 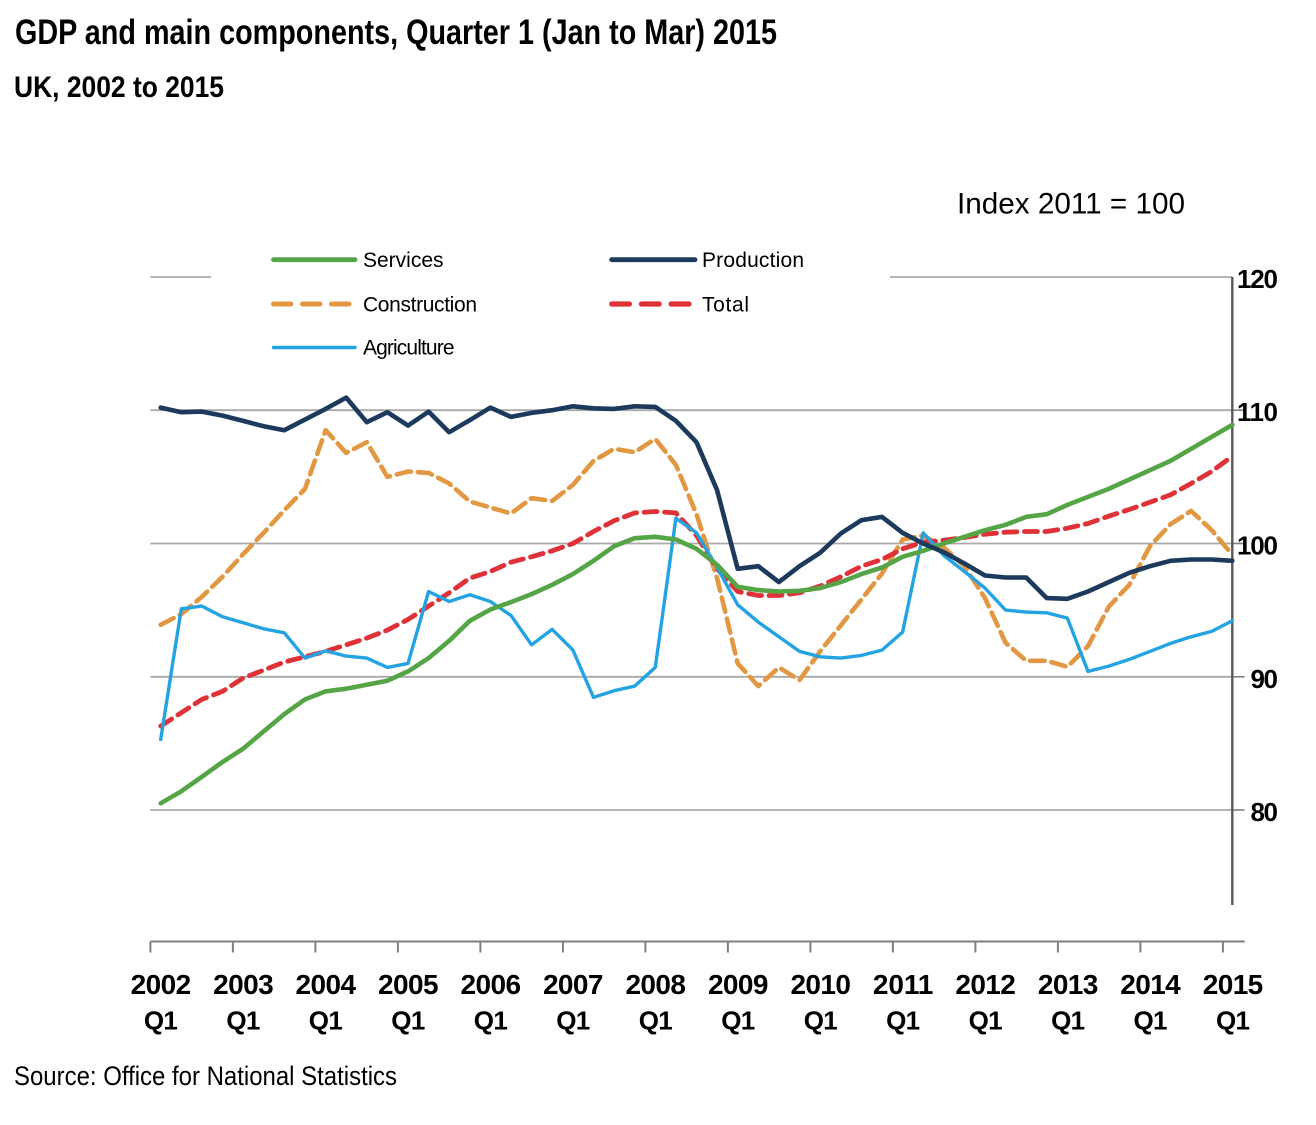 I want to click on svg-text: 2012, so click(x=985, y=984).